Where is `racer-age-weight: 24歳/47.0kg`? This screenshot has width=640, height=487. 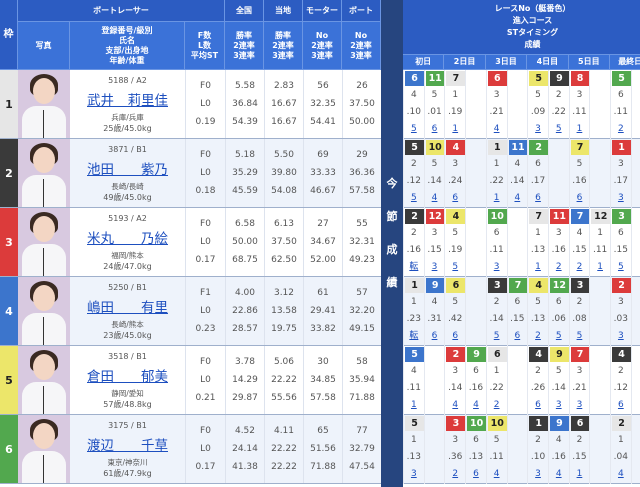
racer-age-weight: 24歳/47.0kg is located at coordinates (127, 266).